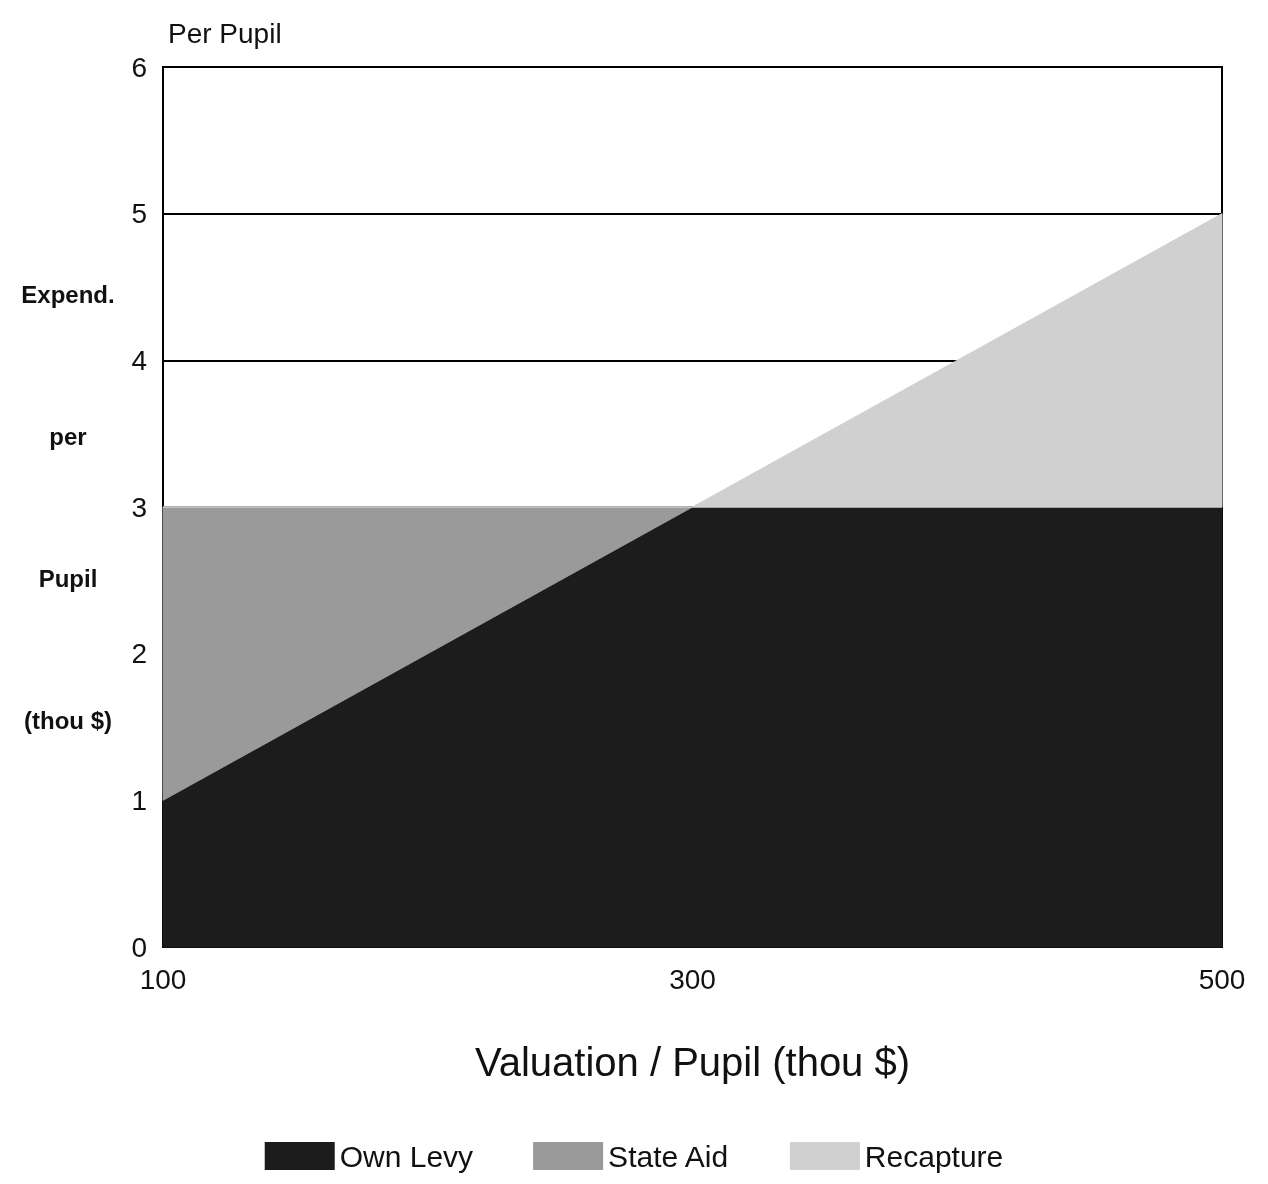 The image size is (1268, 1184). What do you see at coordinates (139, 360) in the screenshot?
I see `y-tick-label: 4` at bounding box center [139, 360].